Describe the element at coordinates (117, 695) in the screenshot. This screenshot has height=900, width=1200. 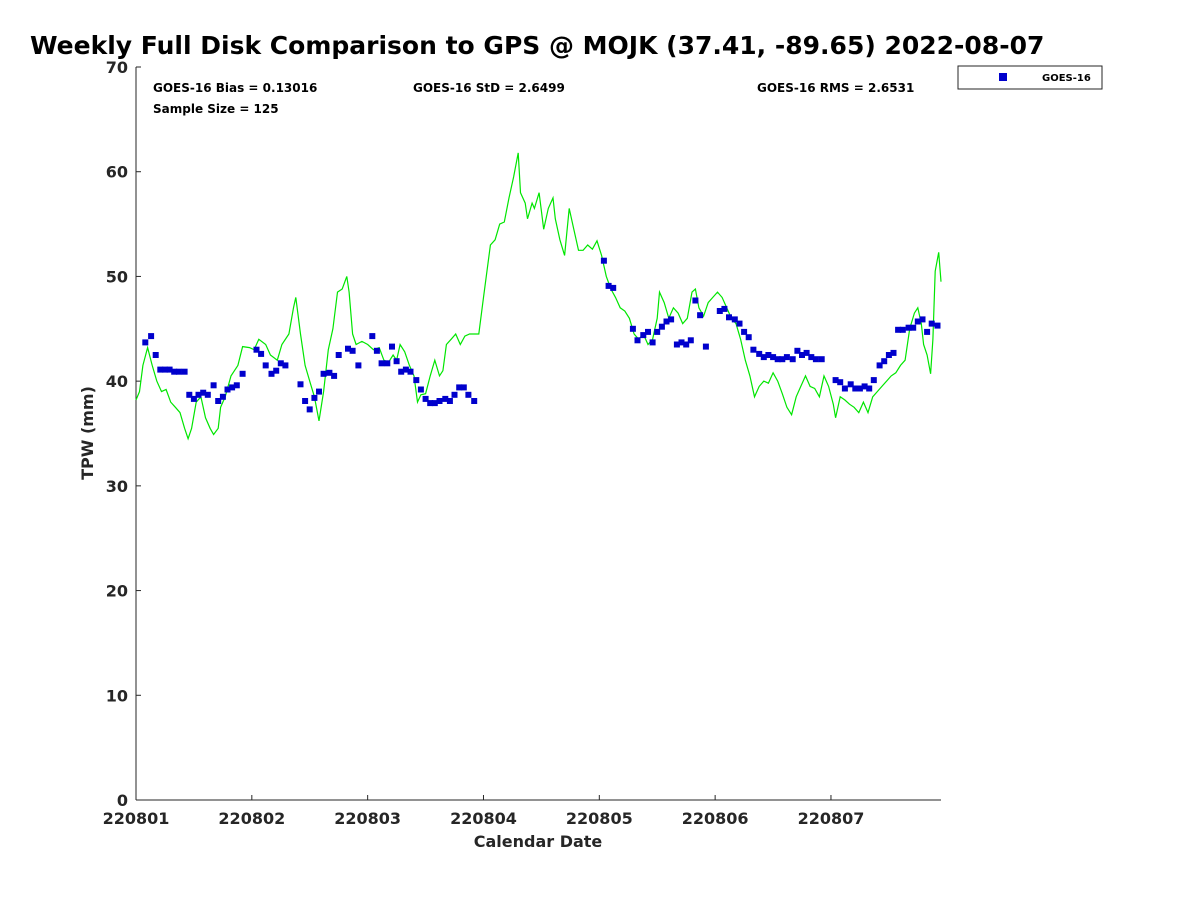
I see `y-tick-label: 10` at that location.